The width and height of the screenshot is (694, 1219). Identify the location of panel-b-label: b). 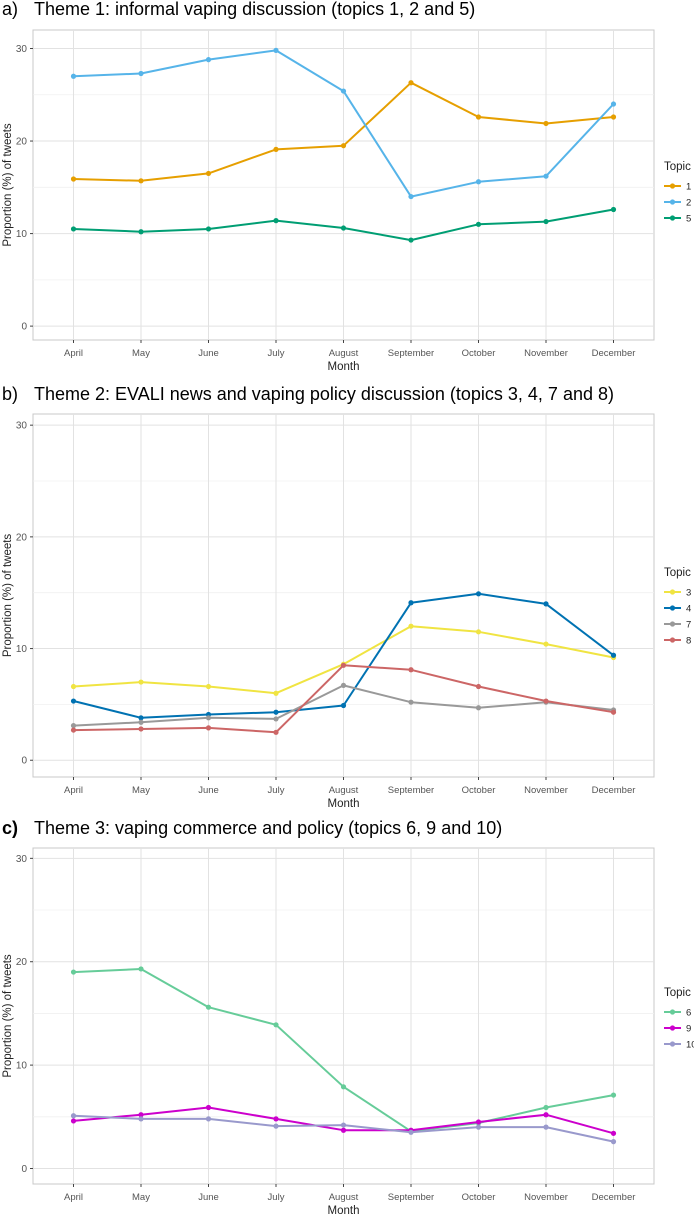
(10, 394).